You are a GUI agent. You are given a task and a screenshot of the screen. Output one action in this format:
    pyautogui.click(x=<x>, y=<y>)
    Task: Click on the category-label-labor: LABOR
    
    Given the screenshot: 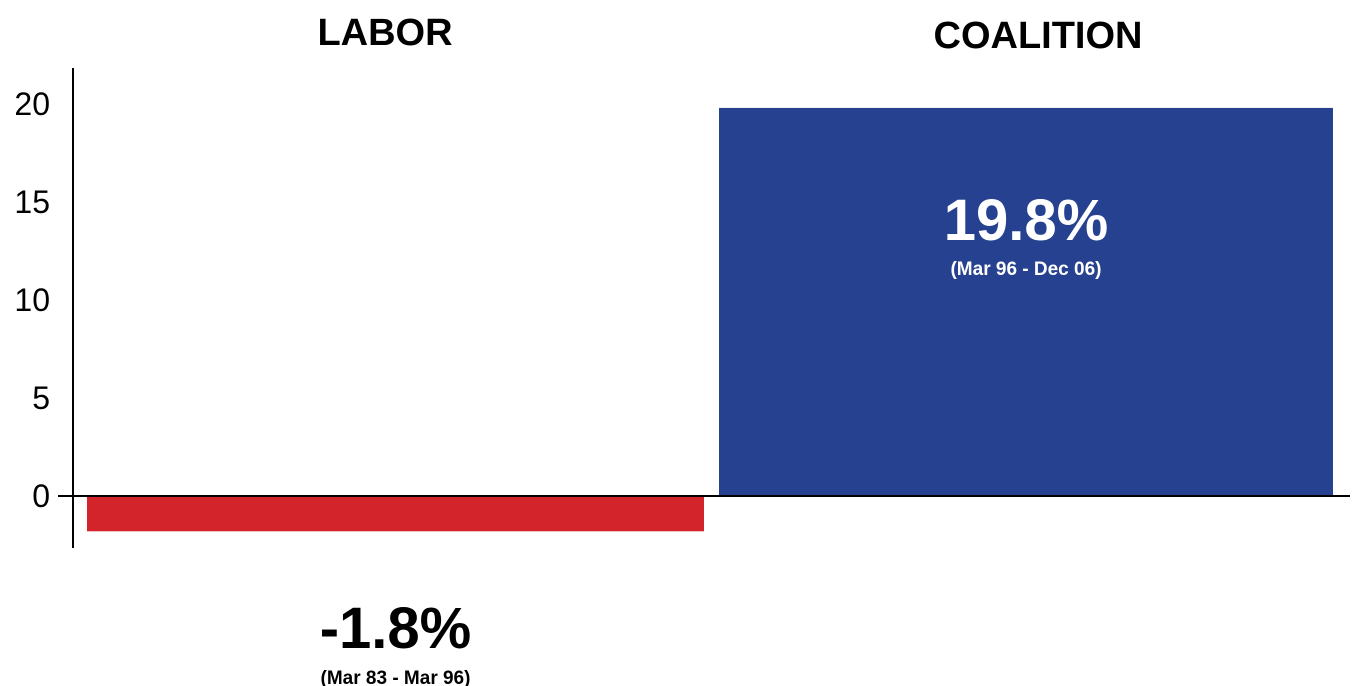 What is the action you would take?
    pyautogui.click(x=384, y=33)
    